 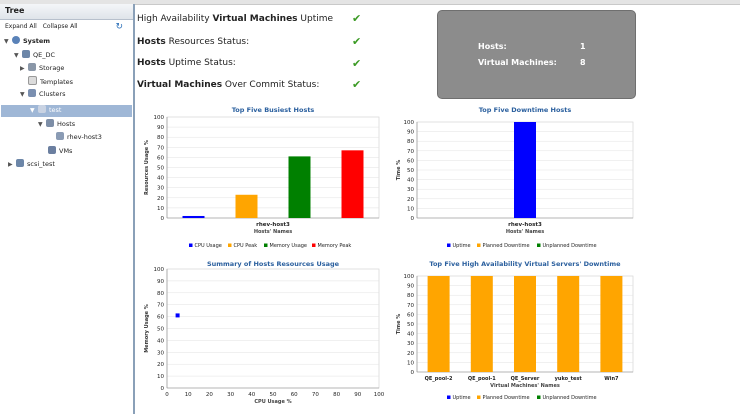 I want to click on collapse-all-link: Collapse All, so click(x=60, y=26).